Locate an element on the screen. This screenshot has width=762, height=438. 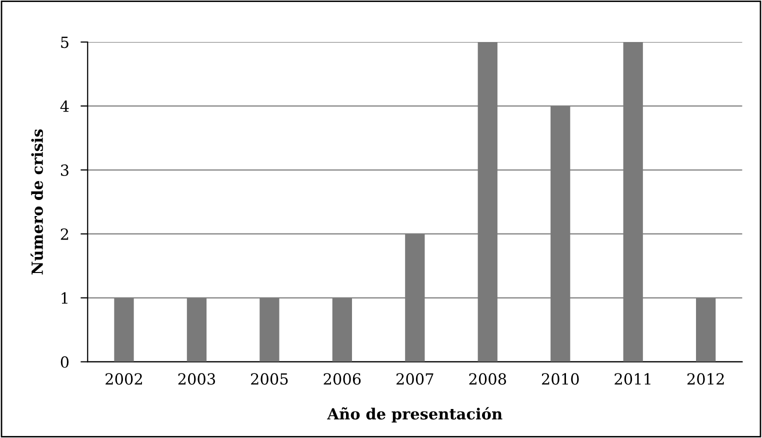
y-axis-title: Número de crisis is located at coordinates (37, 201).